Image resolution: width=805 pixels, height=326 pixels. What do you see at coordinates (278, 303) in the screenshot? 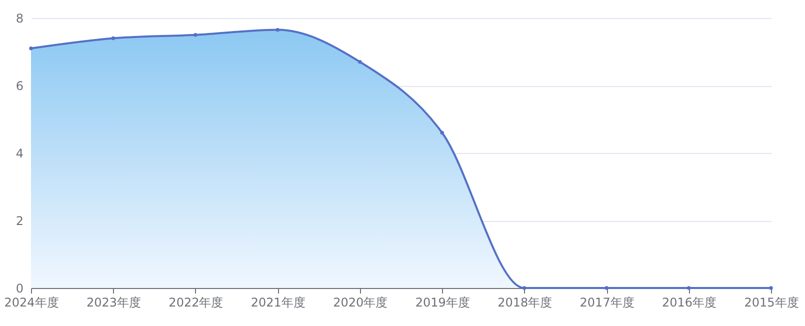
I see `x-tick-label: 2021年度` at bounding box center [278, 303].